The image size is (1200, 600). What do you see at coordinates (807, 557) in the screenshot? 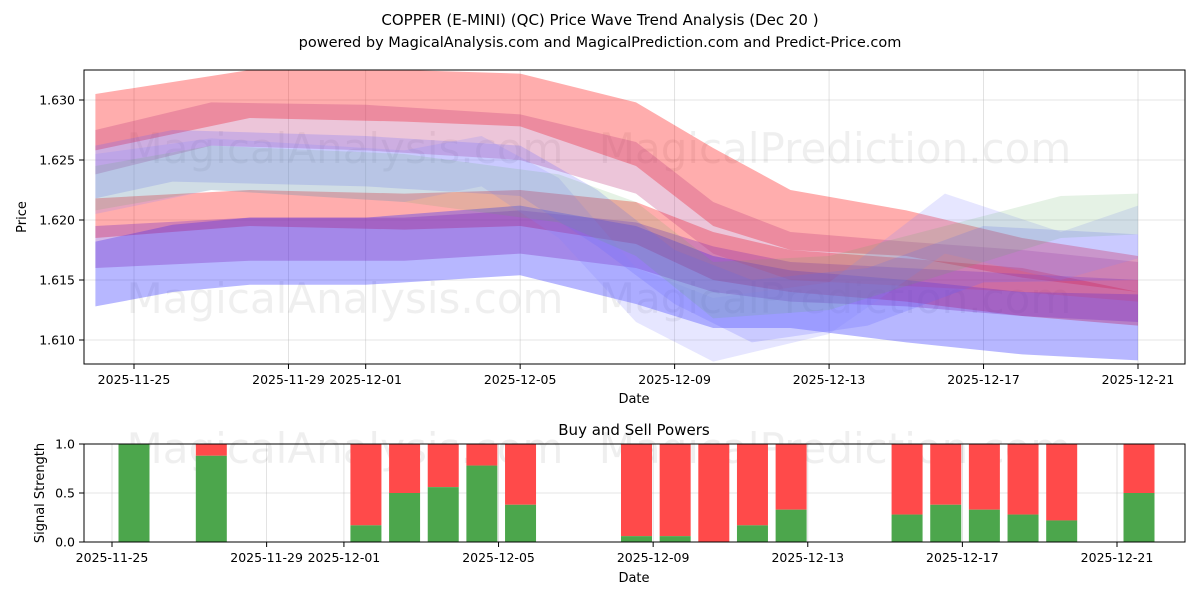
I see `signal-x-tick-label: 2025-12-13` at bounding box center [807, 557].